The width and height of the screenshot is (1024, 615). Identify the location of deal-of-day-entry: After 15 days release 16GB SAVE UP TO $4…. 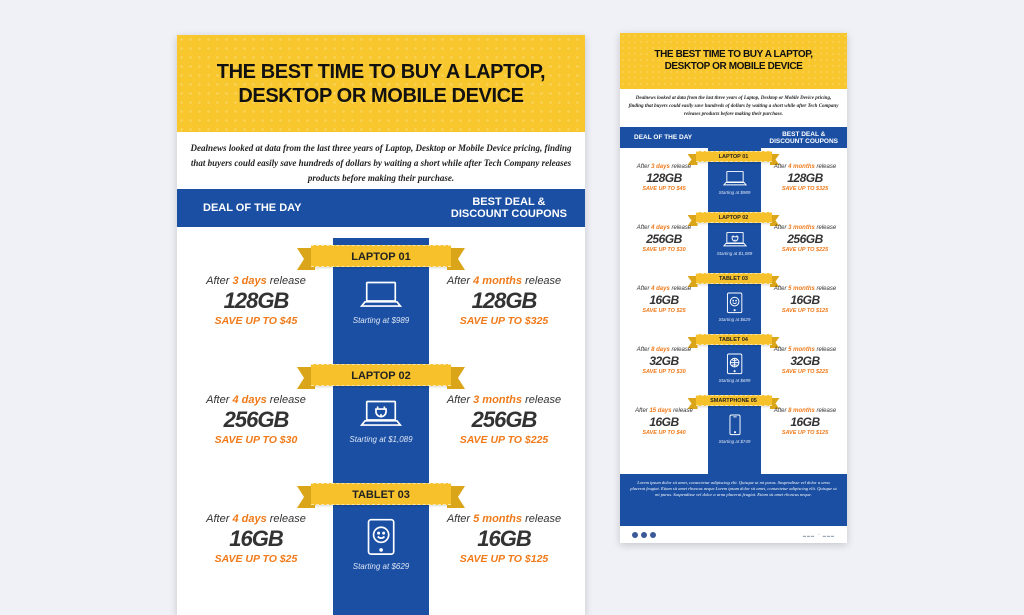
(664, 422).